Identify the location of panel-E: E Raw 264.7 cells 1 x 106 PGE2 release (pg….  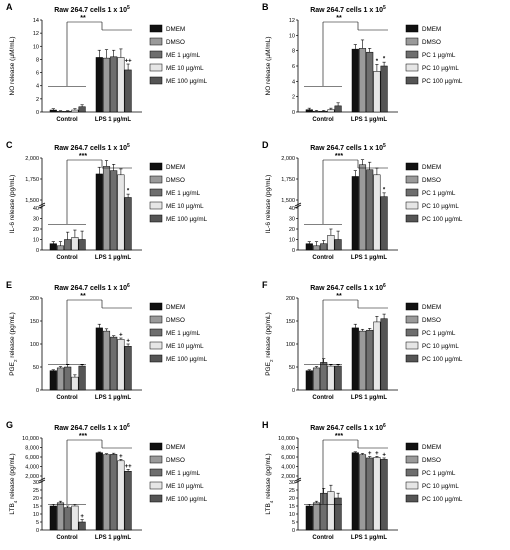
(107, 340).